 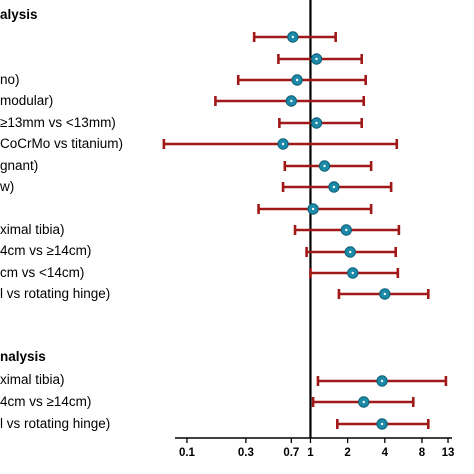 What do you see at coordinates (310, 453) in the screenshot?
I see `x-tick-label: 1` at bounding box center [310, 453].